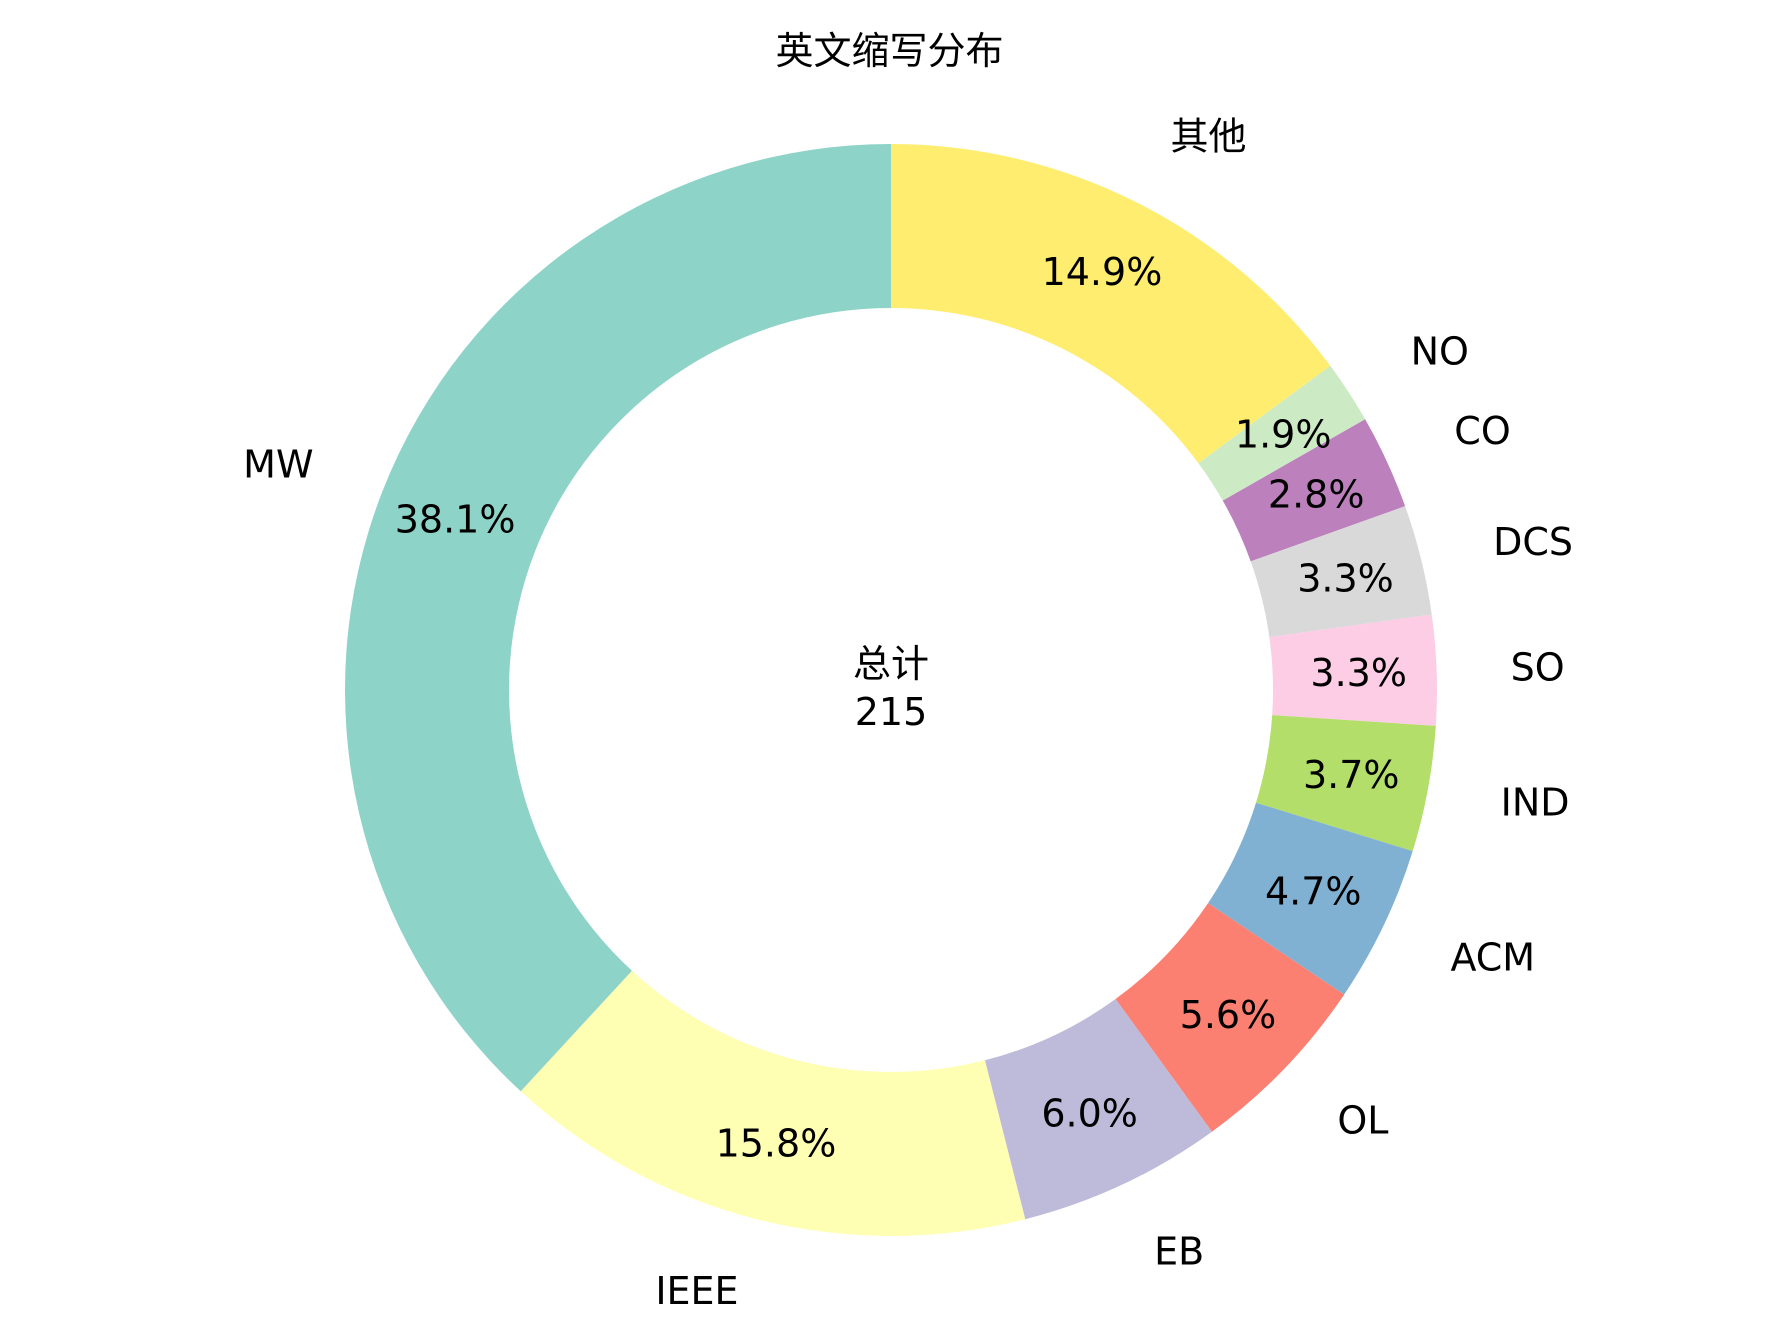 The width and height of the screenshot is (1779, 1321). I want to click on category-label-acm: ACM, so click(1492, 957).